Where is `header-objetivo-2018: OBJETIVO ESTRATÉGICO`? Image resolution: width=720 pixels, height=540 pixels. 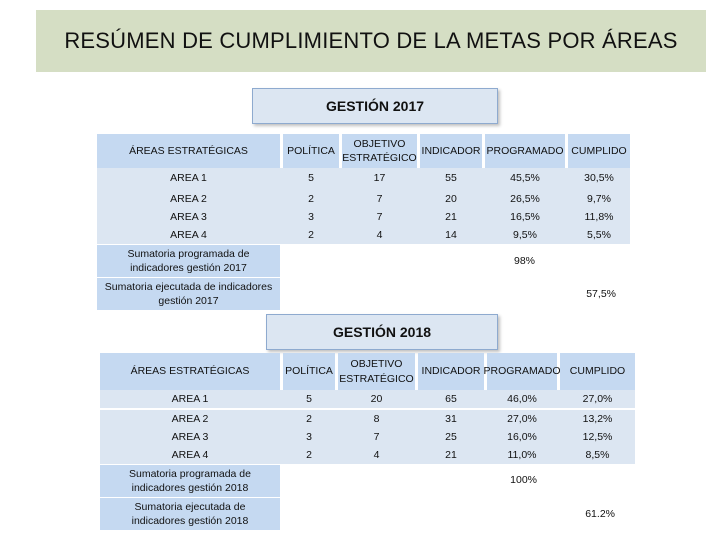 header-objetivo-2018: OBJETIVO ESTRATÉGICO is located at coordinates (376, 371).